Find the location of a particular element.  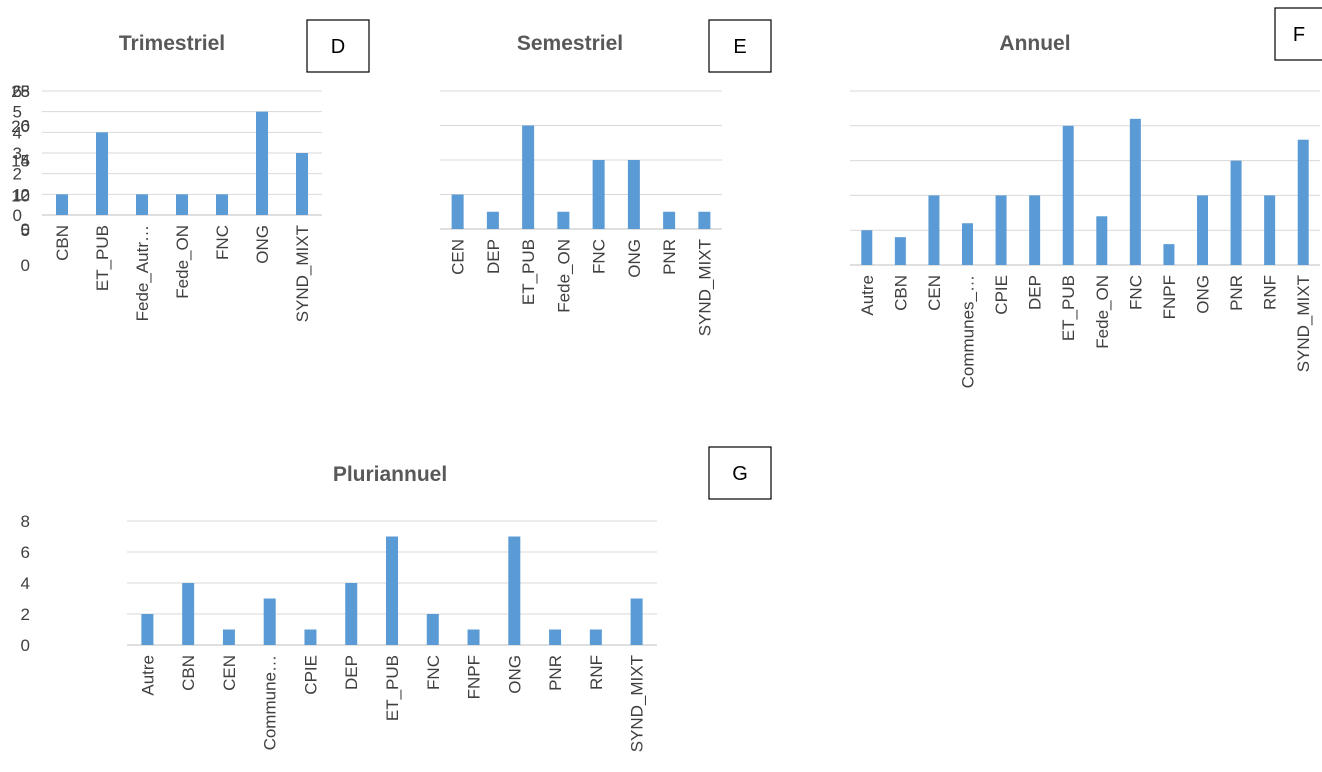

panel-label: D is located at coordinates (338, 47).